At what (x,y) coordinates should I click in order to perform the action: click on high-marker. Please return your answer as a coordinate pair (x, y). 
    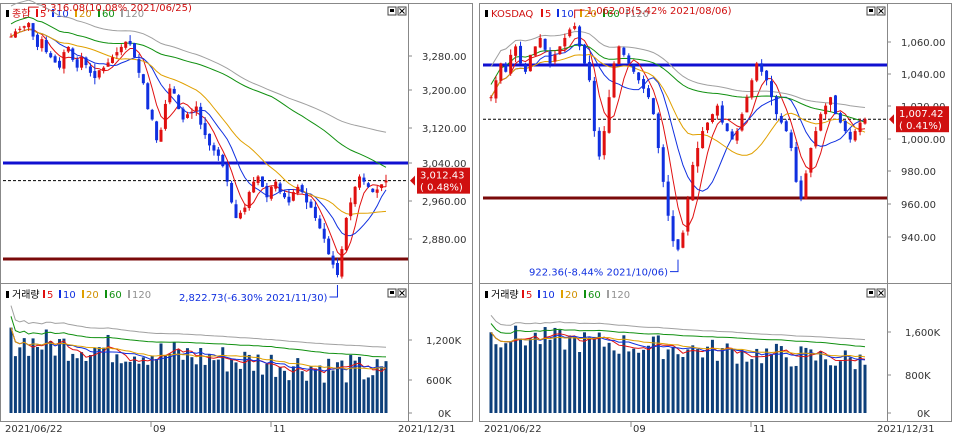
    Looking at the image, I should click on (579, 14).